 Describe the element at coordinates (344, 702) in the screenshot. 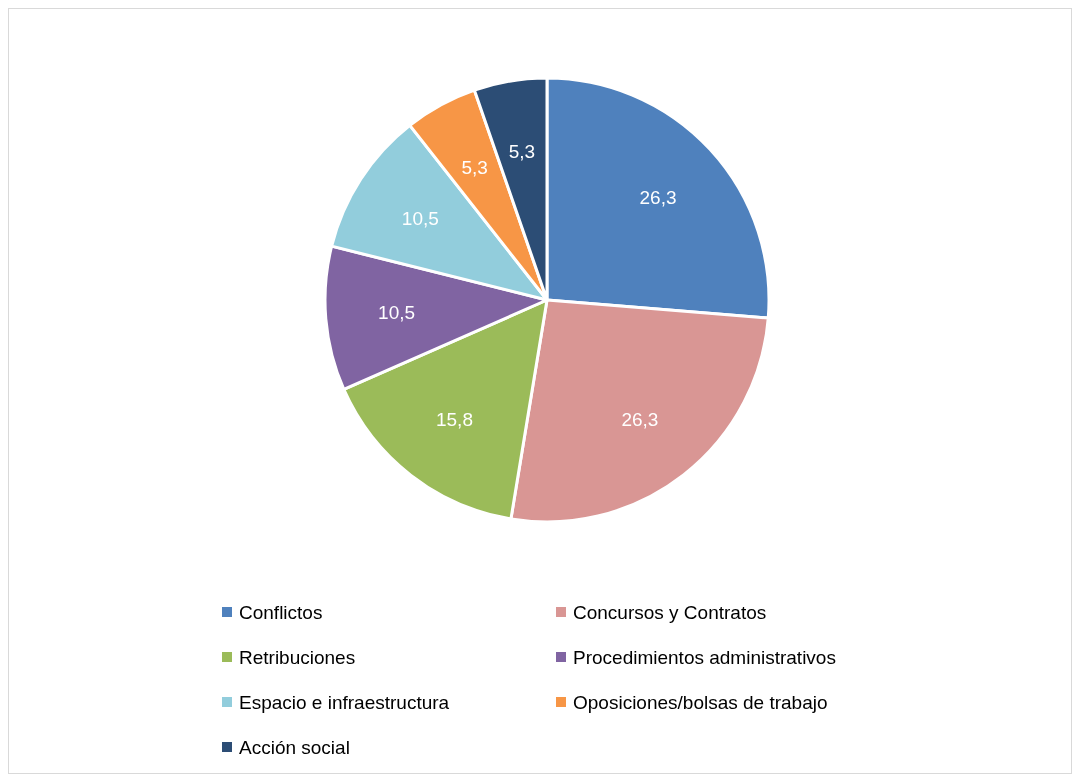

I see `legend-label: Espacio e infraestructura` at that location.